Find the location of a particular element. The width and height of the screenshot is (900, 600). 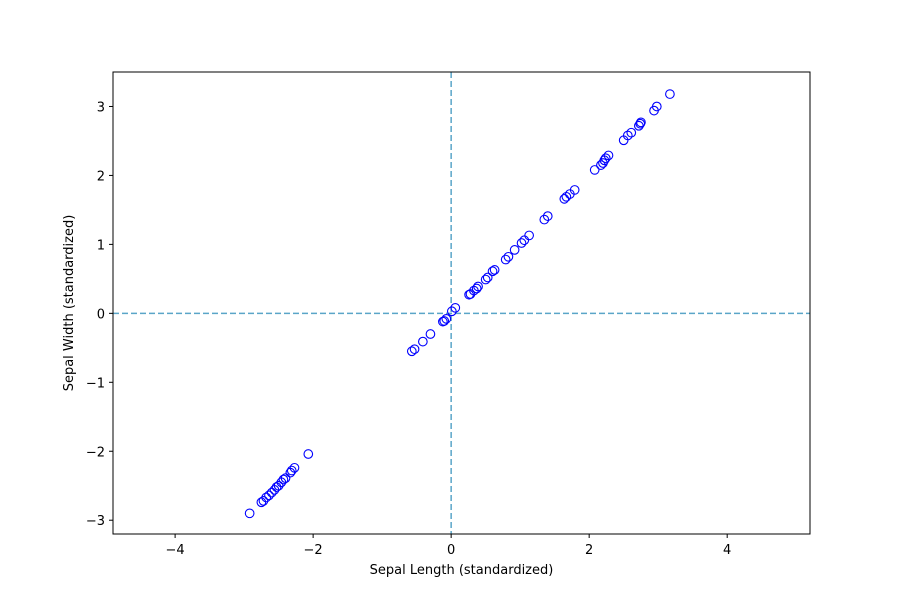

x-tick-label: −2 is located at coordinates (313, 550).